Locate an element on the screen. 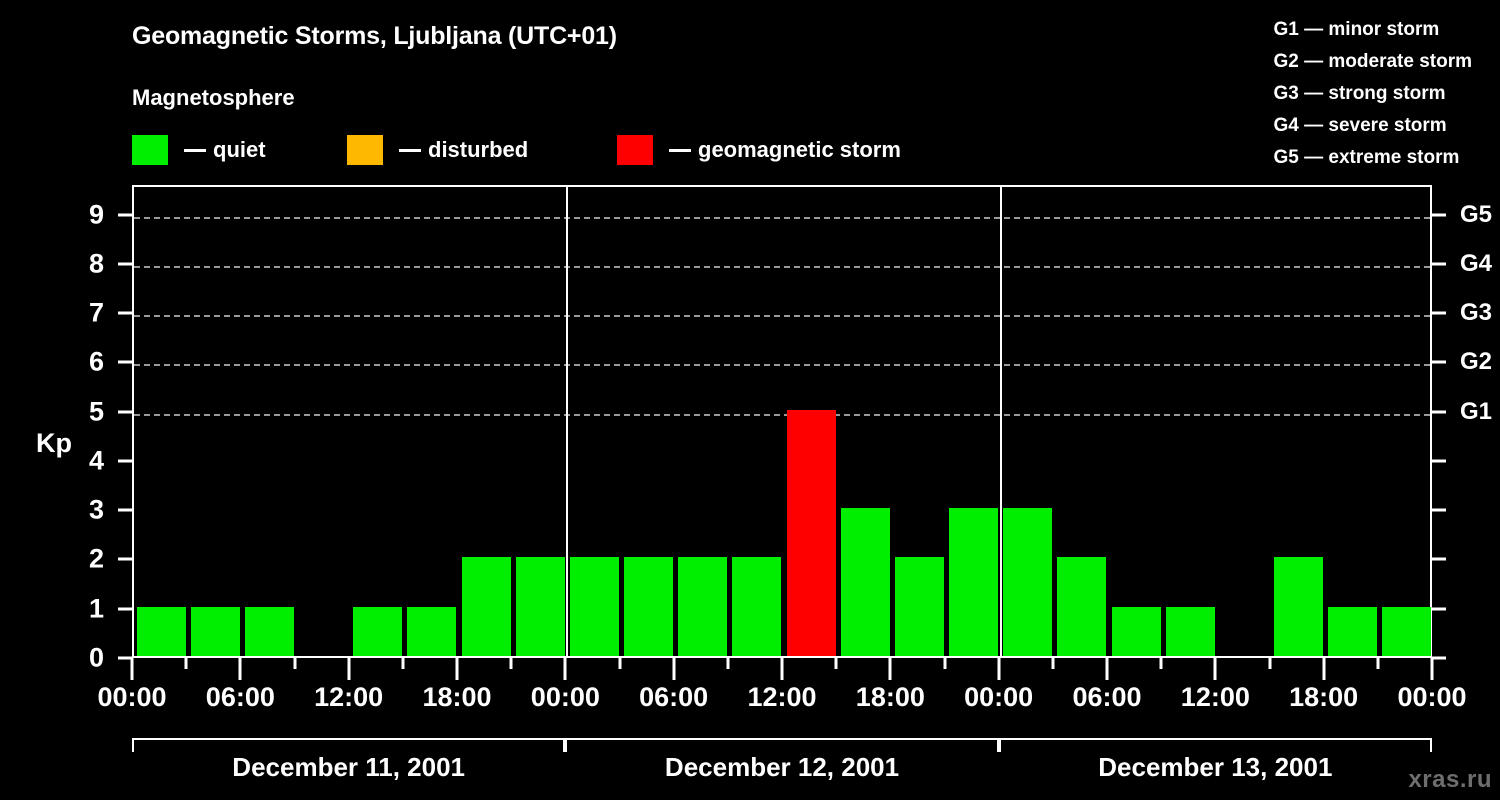 The width and height of the screenshot is (1500, 800). legend-entry-quiet: quiet is located at coordinates (199, 150).